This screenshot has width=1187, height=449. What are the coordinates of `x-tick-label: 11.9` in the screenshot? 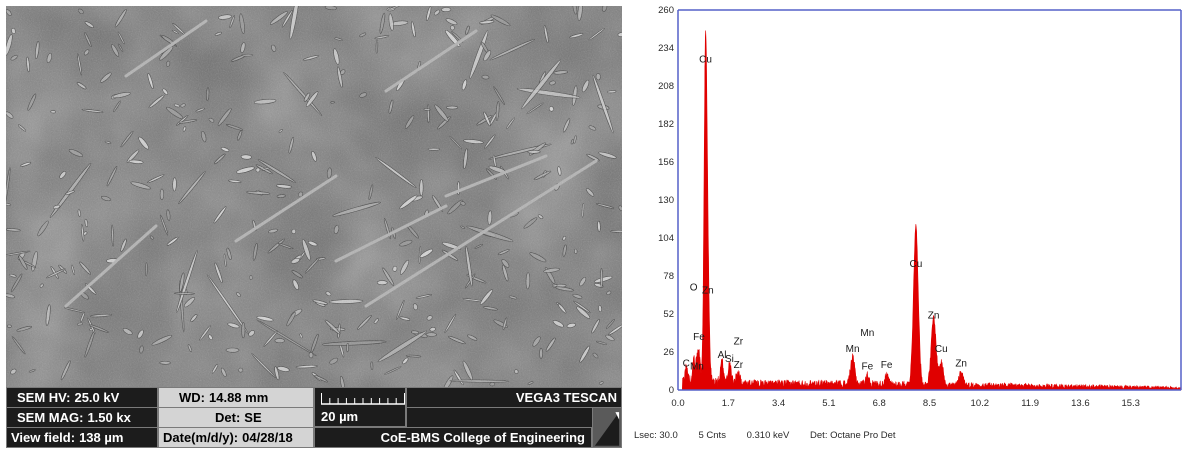 It's located at (1030, 403).